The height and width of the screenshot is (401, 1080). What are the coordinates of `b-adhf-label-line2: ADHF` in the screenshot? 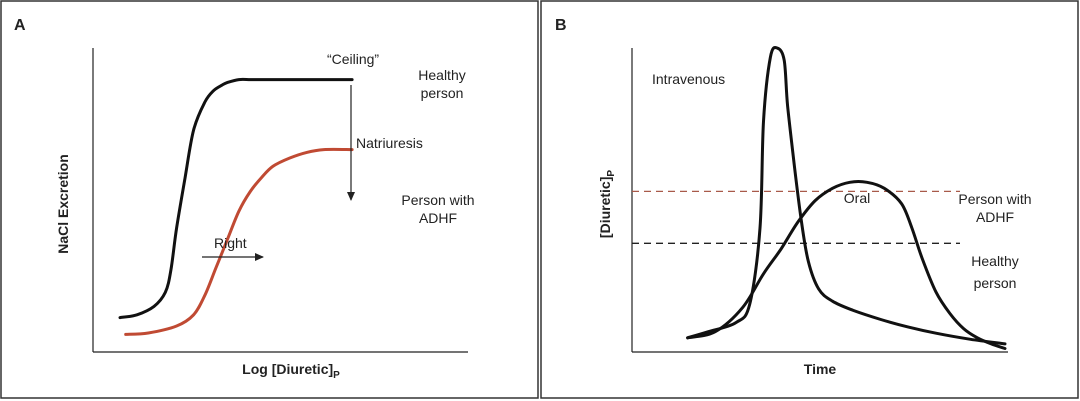 It's located at (995, 217).